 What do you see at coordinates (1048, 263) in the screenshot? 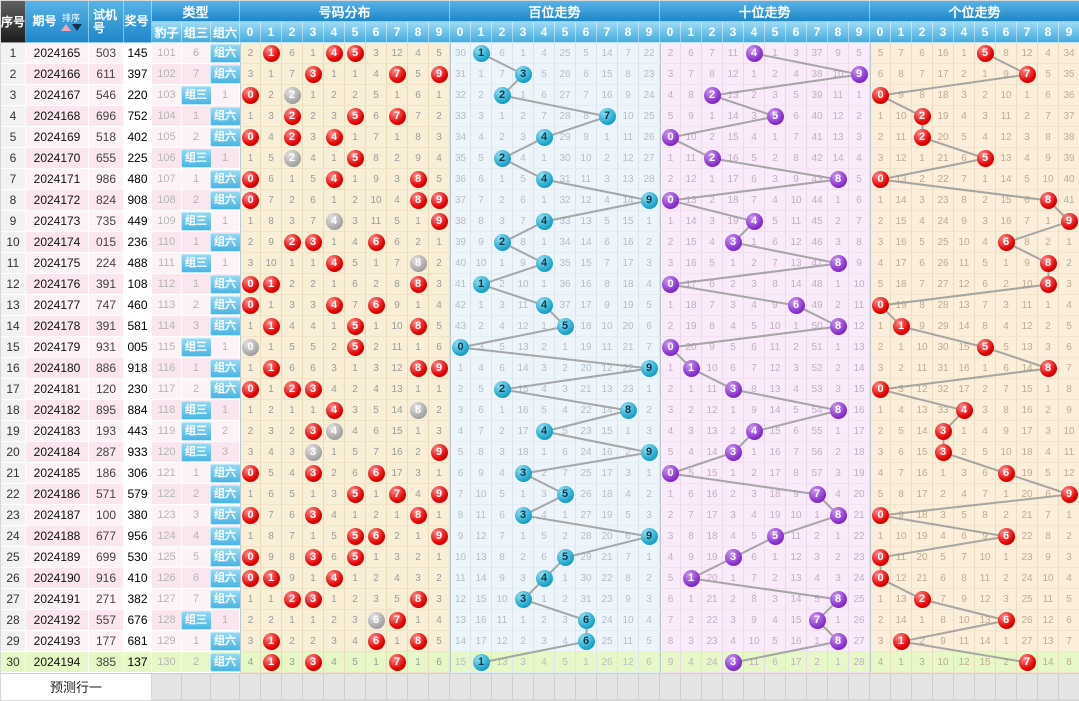
I see `drawn-number-ball: 8` at bounding box center [1048, 263].